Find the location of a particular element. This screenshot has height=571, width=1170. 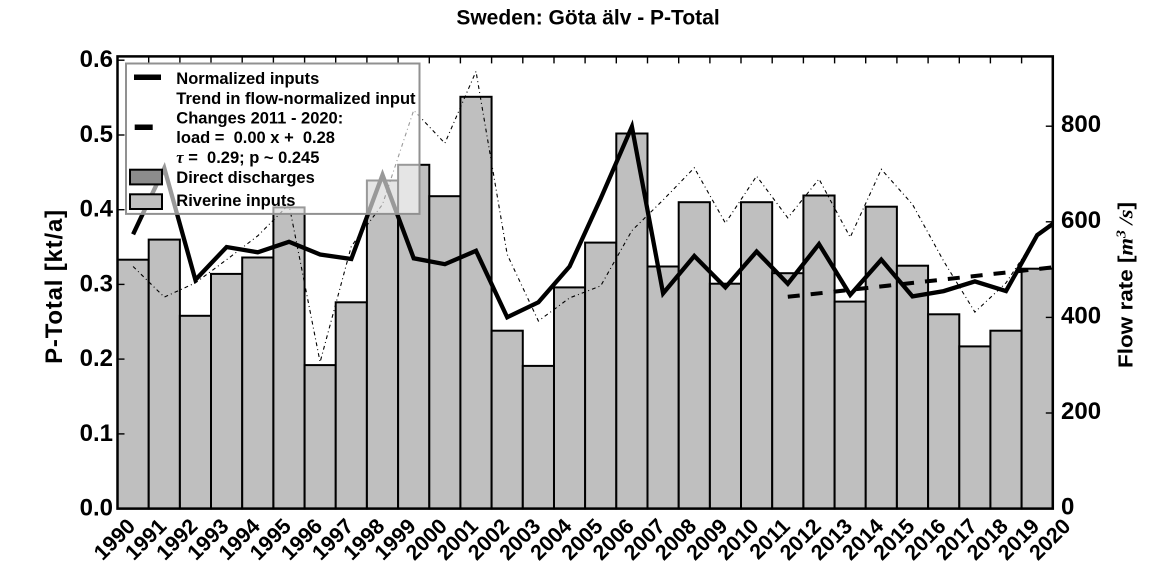

svg-text: Normalized inputs is located at coordinates (247, 79).